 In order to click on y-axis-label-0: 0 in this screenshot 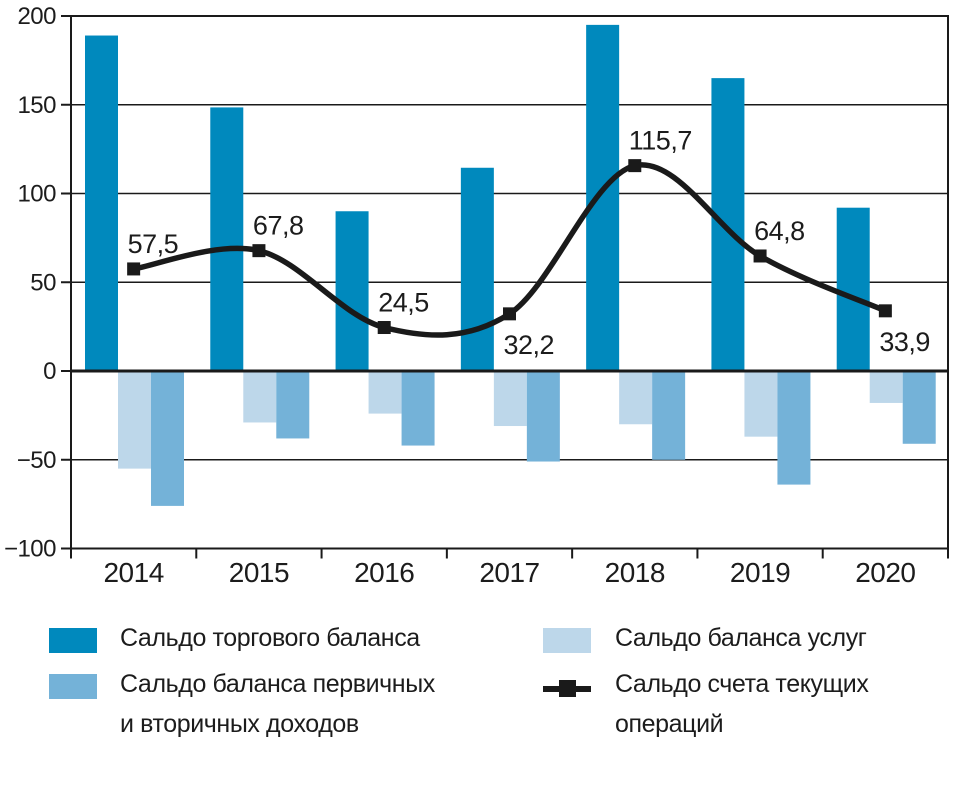, I will do `click(49, 371)`.